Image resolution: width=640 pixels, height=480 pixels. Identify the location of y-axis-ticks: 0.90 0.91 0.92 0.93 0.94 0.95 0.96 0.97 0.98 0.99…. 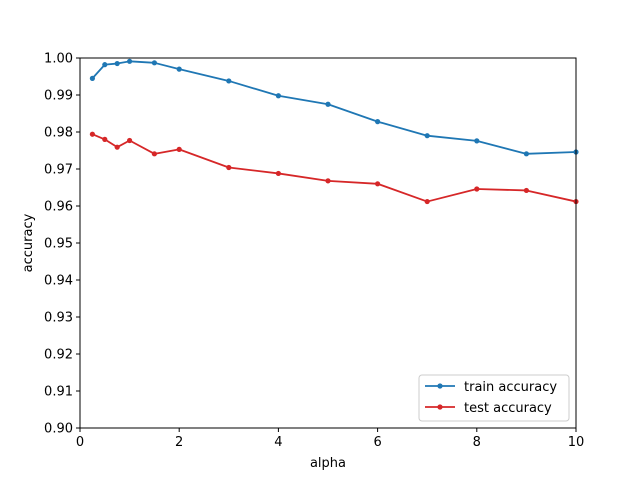
(62, 244).